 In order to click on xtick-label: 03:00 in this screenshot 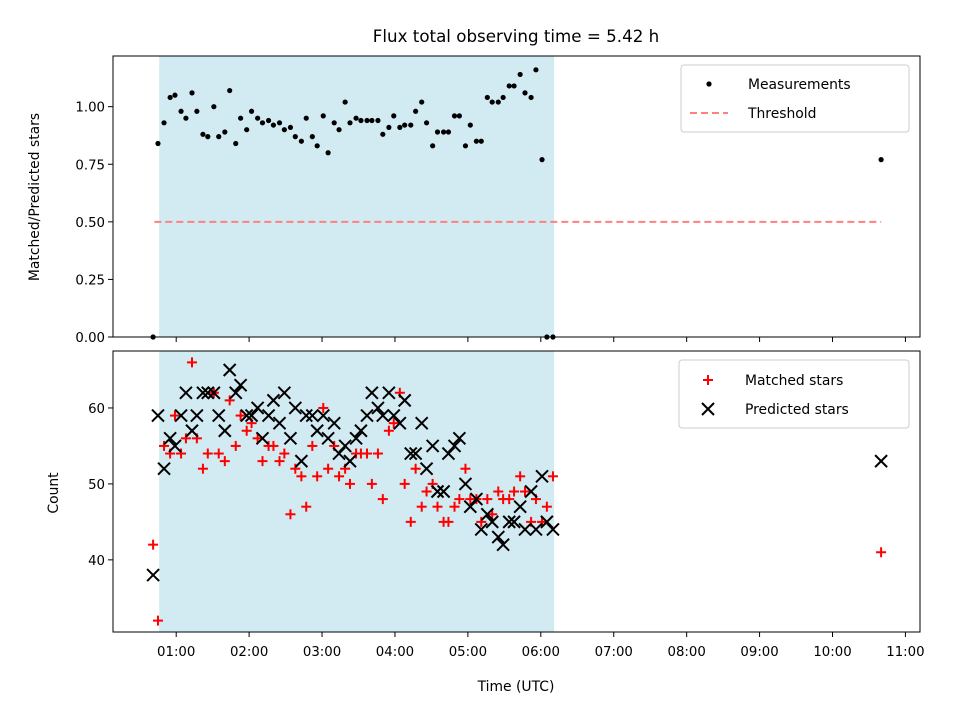, I will do `click(322, 652)`.